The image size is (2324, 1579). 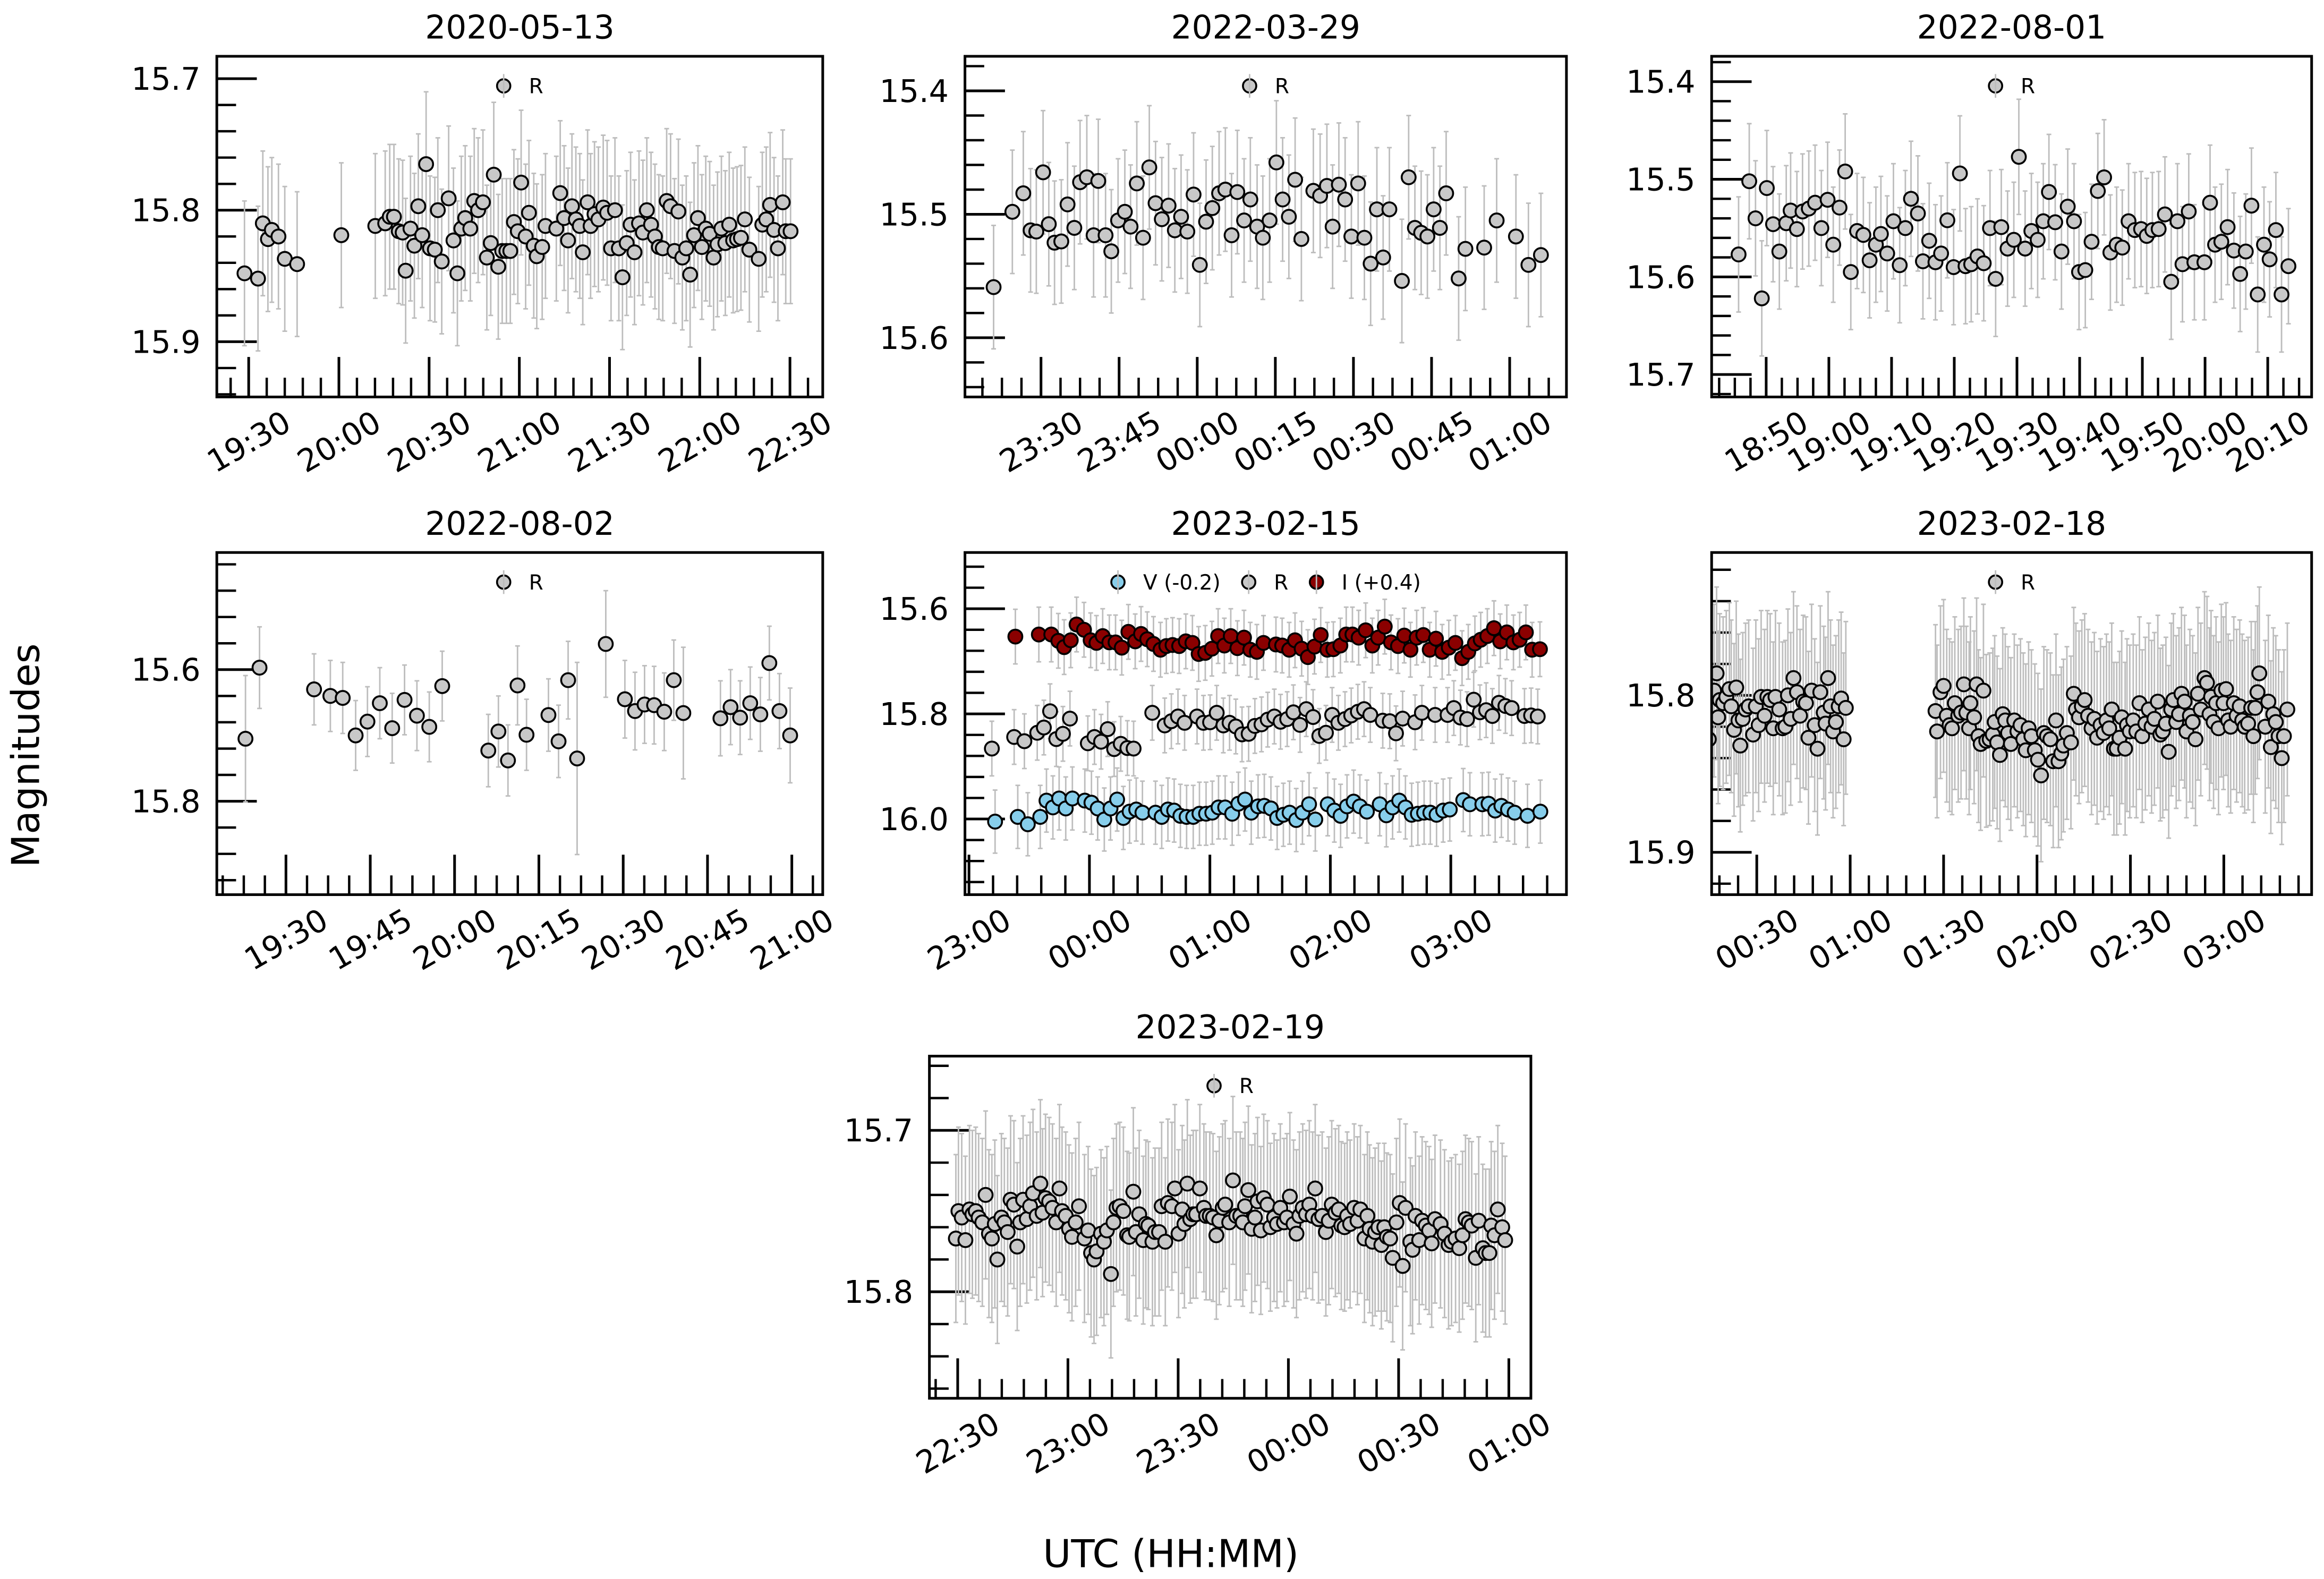 What do you see at coordinates (915, 338) in the screenshot?
I see `y-tick-label: 15.6` at bounding box center [915, 338].